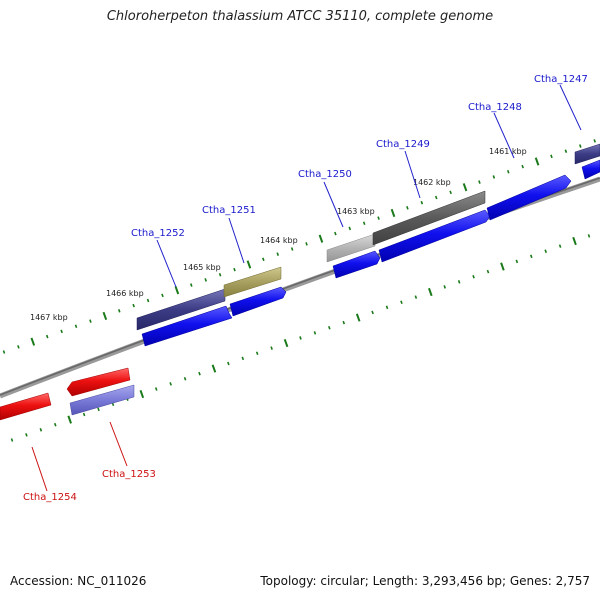 Image resolution: width=600 pixels, height=600 pixels. What do you see at coordinates (202, 267) in the screenshot?
I see `kbp-label: 1465 kbp` at bounding box center [202, 267].